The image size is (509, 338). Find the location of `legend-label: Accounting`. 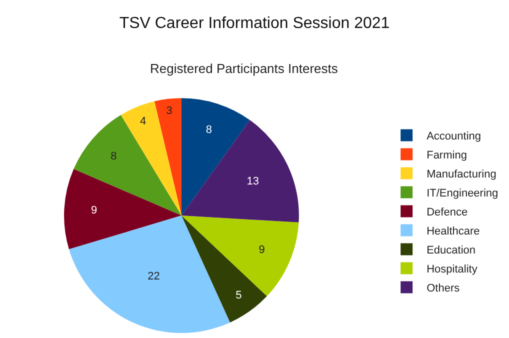

legend-label: Accounting is located at coordinates (454, 136).